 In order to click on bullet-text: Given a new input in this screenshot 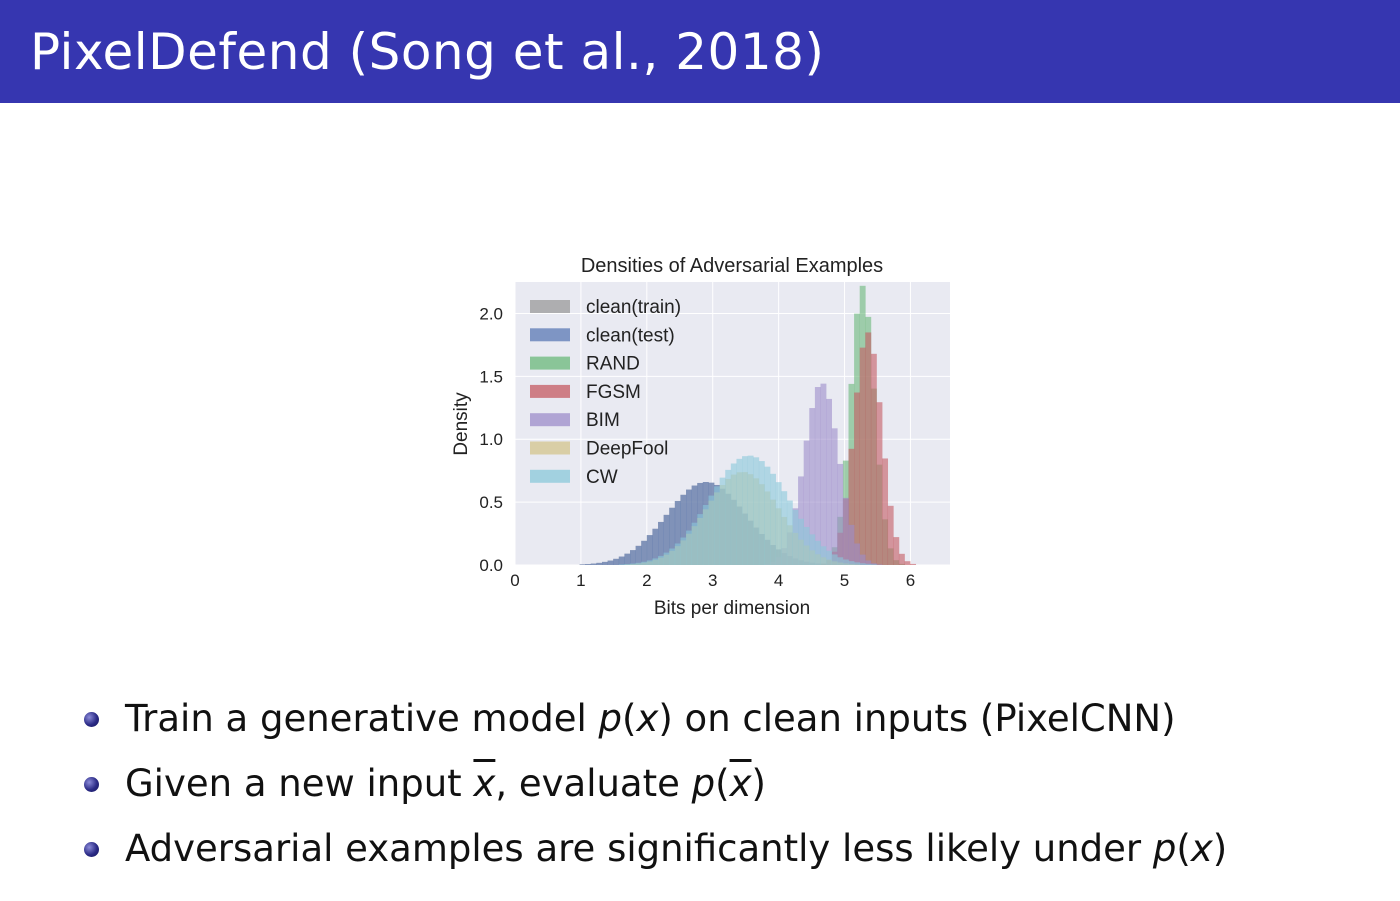, I will do `click(299, 783)`.